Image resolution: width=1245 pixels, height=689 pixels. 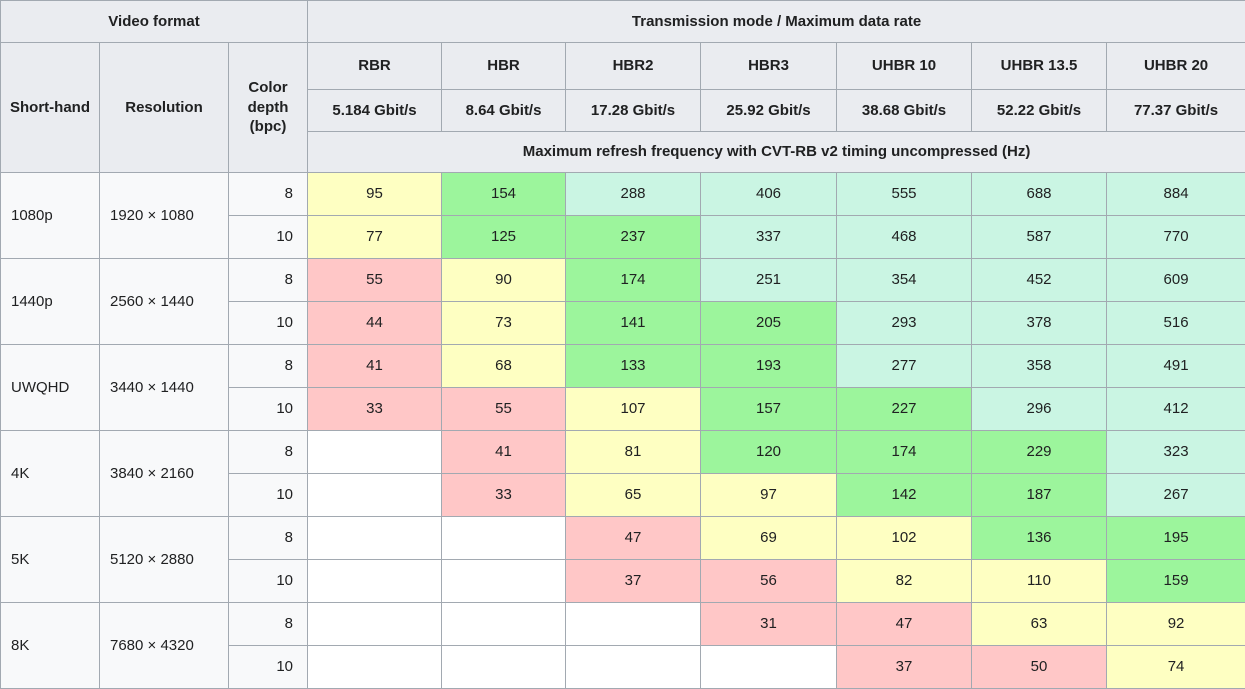 What do you see at coordinates (769, 110) in the screenshot?
I see `rate-header-hbr3: 25.92 Gbit/s` at bounding box center [769, 110].